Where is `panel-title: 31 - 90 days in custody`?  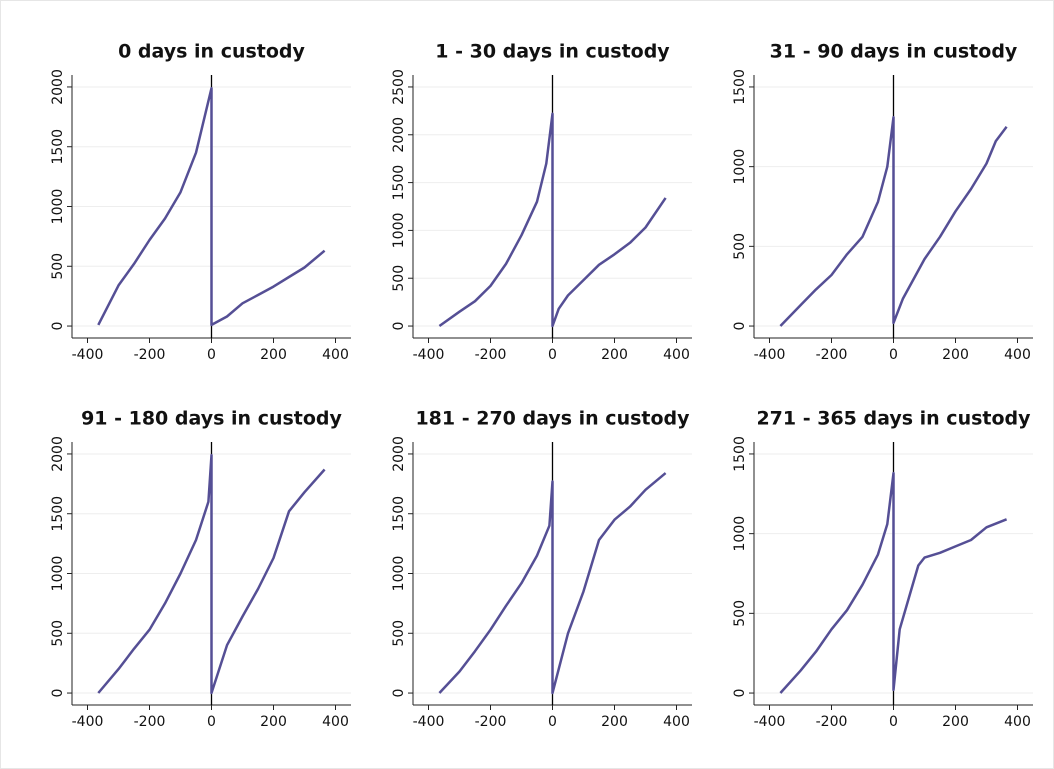 panel-title: 31 - 90 days in custody is located at coordinates (894, 52).